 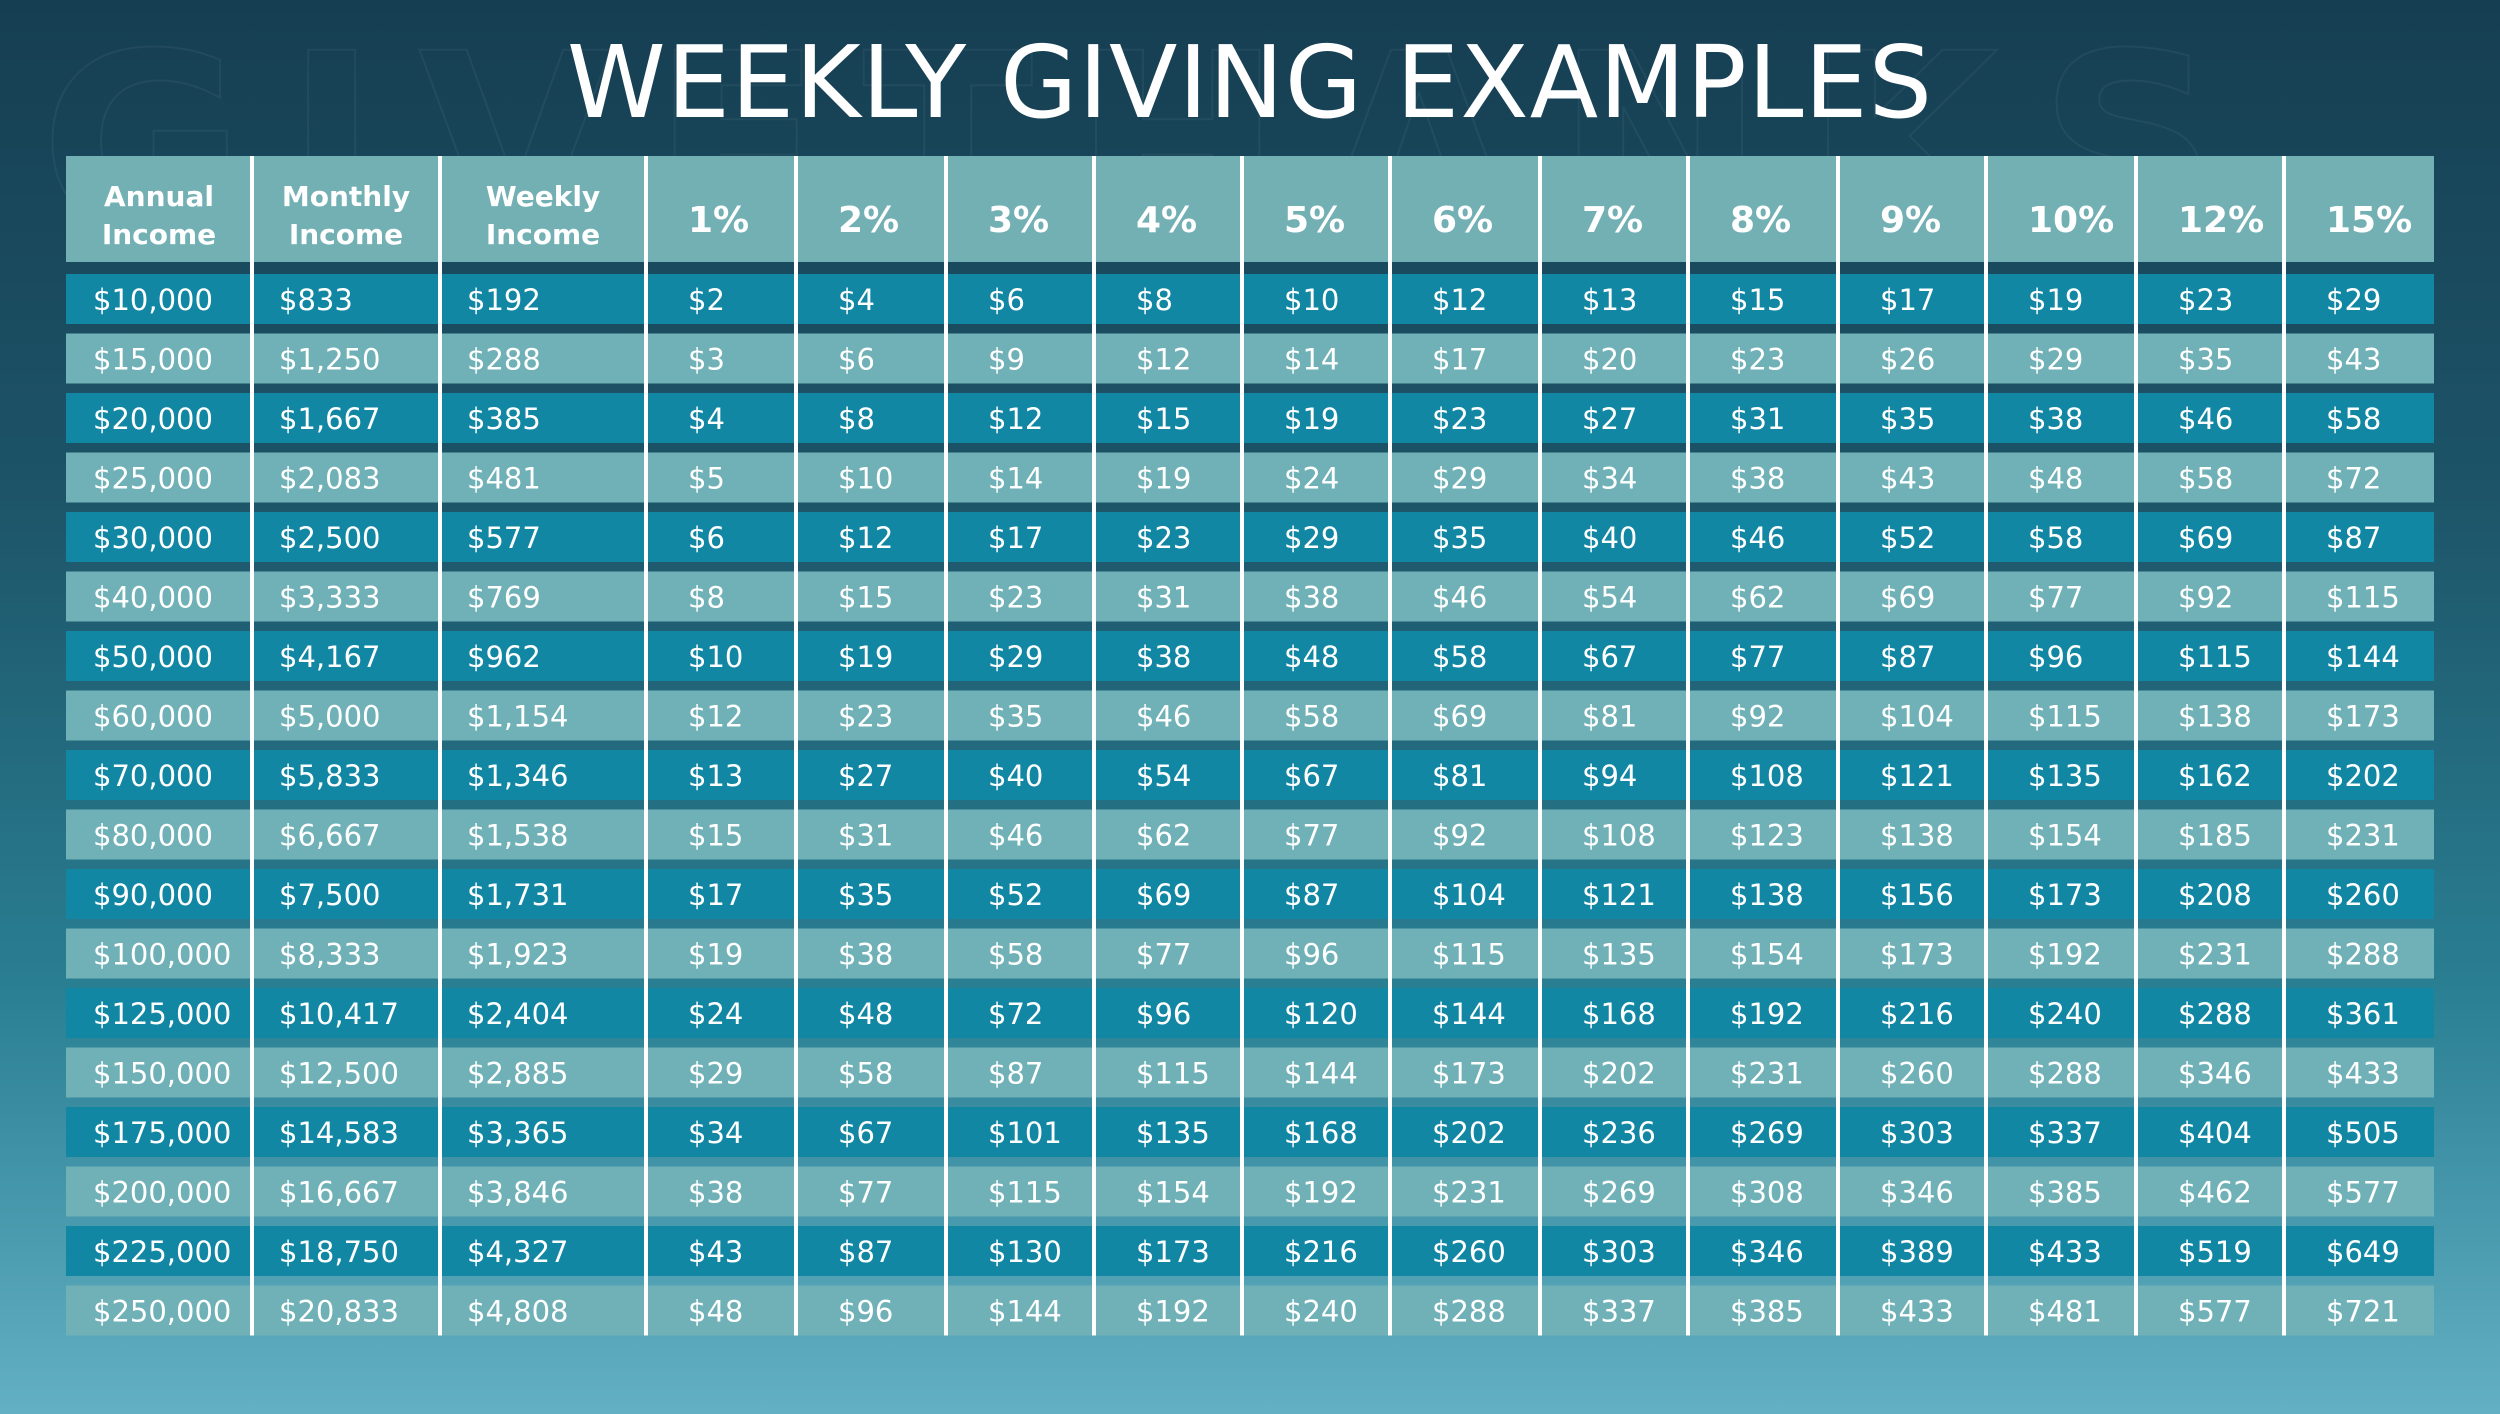 What do you see at coordinates (1917, 717) in the screenshot?
I see `table-cell: $104` at bounding box center [1917, 717].